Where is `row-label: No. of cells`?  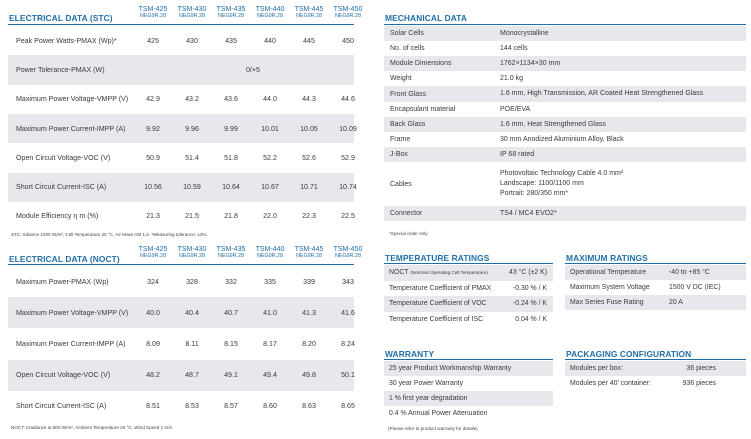 row-label: No. of cells is located at coordinates (407, 48).